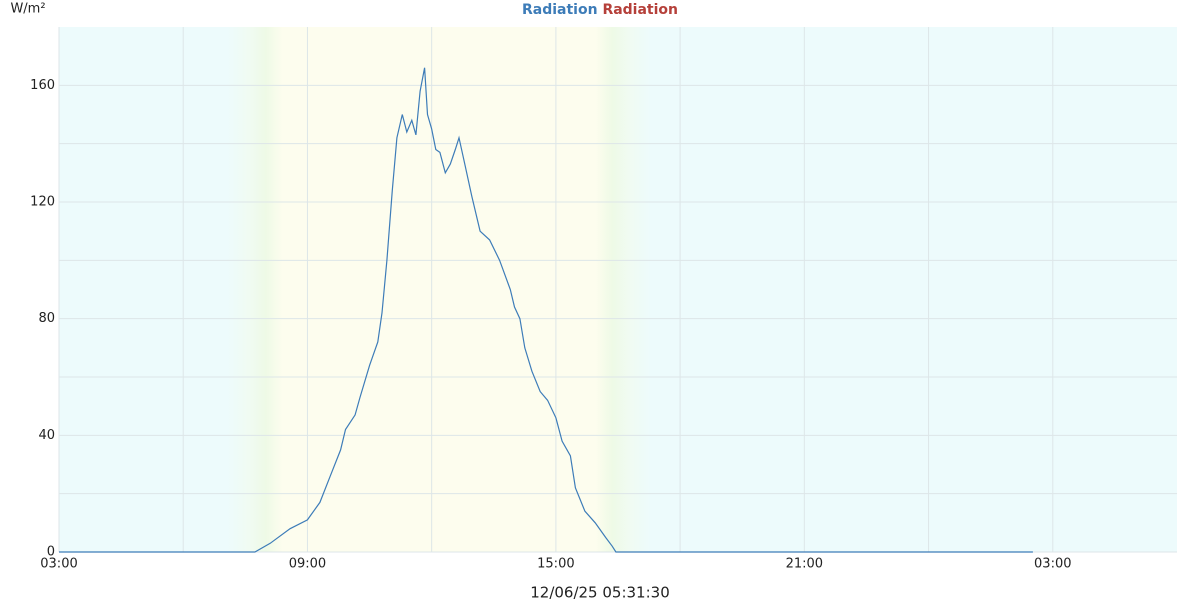 This screenshot has width=1200, height=600. What do you see at coordinates (555, 564) in the screenshot?
I see `x-tick-label: 15:00` at bounding box center [555, 564].